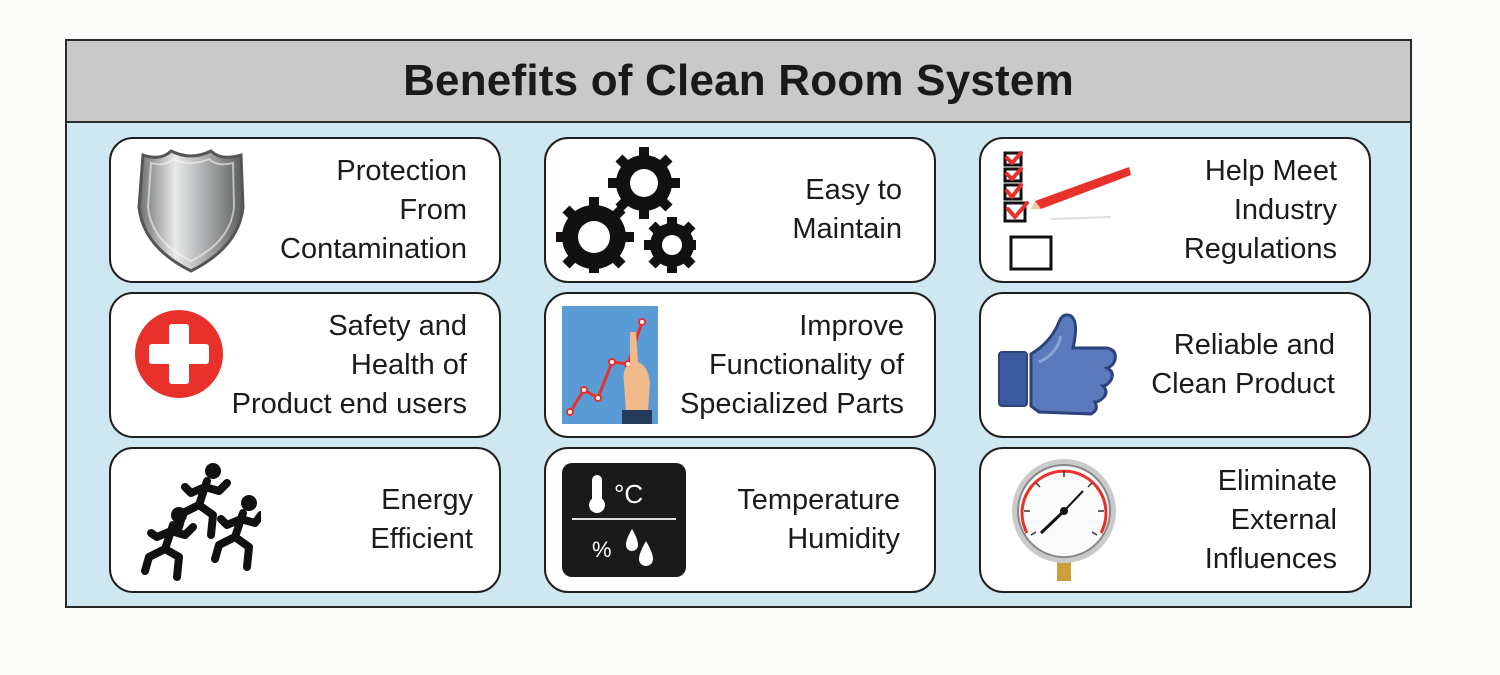 The width and height of the screenshot is (1500, 675). Describe the element at coordinates (853, 190) in the screenshot. I see `benefit-label-line: Easy to` at that location.